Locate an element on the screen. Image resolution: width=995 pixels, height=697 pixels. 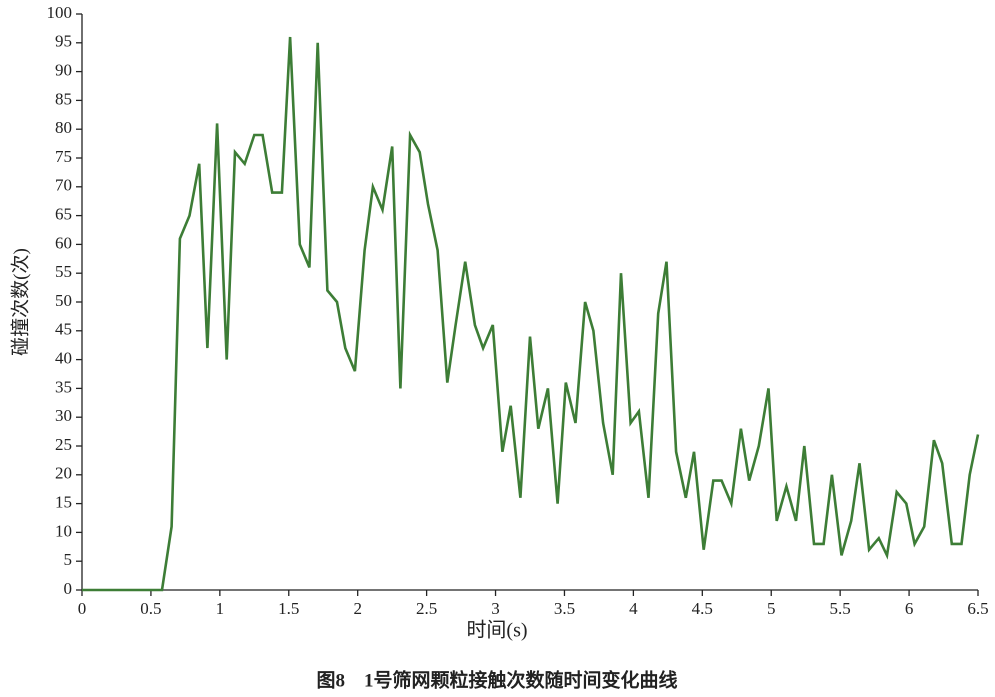
y-axis-label: 碰撞次数(次) is located at coordinates (20, 302).